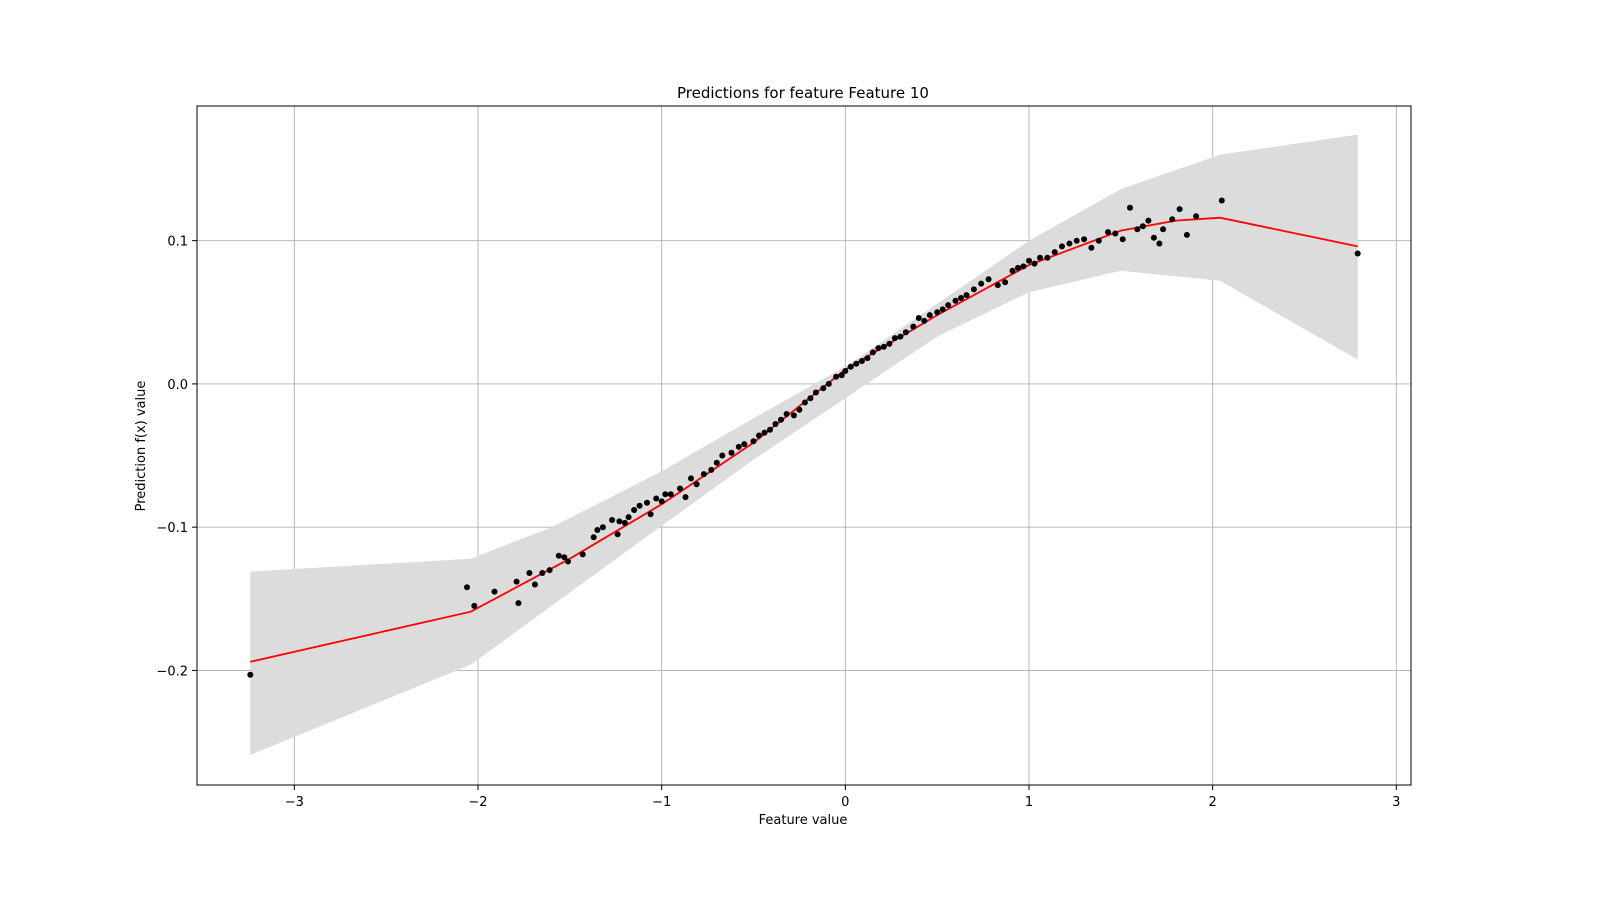  What do you see at coordinates (845, 802) in the screenshot?
I see `x-tick-label: 0` at bounding box center [845, 802].